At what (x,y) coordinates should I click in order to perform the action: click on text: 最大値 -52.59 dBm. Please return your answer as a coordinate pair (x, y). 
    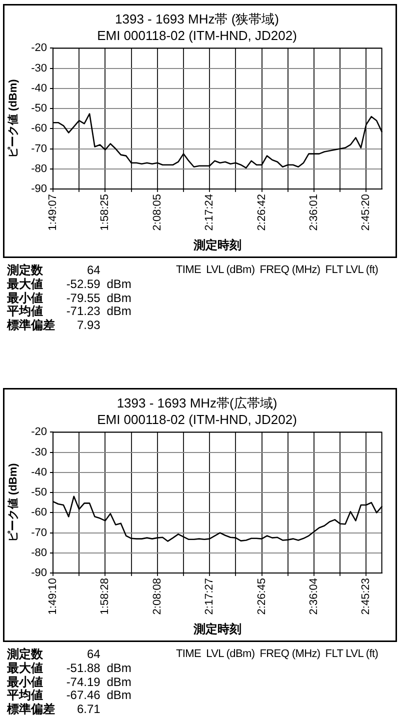
    Looking at the image, I should click on (69, 283).